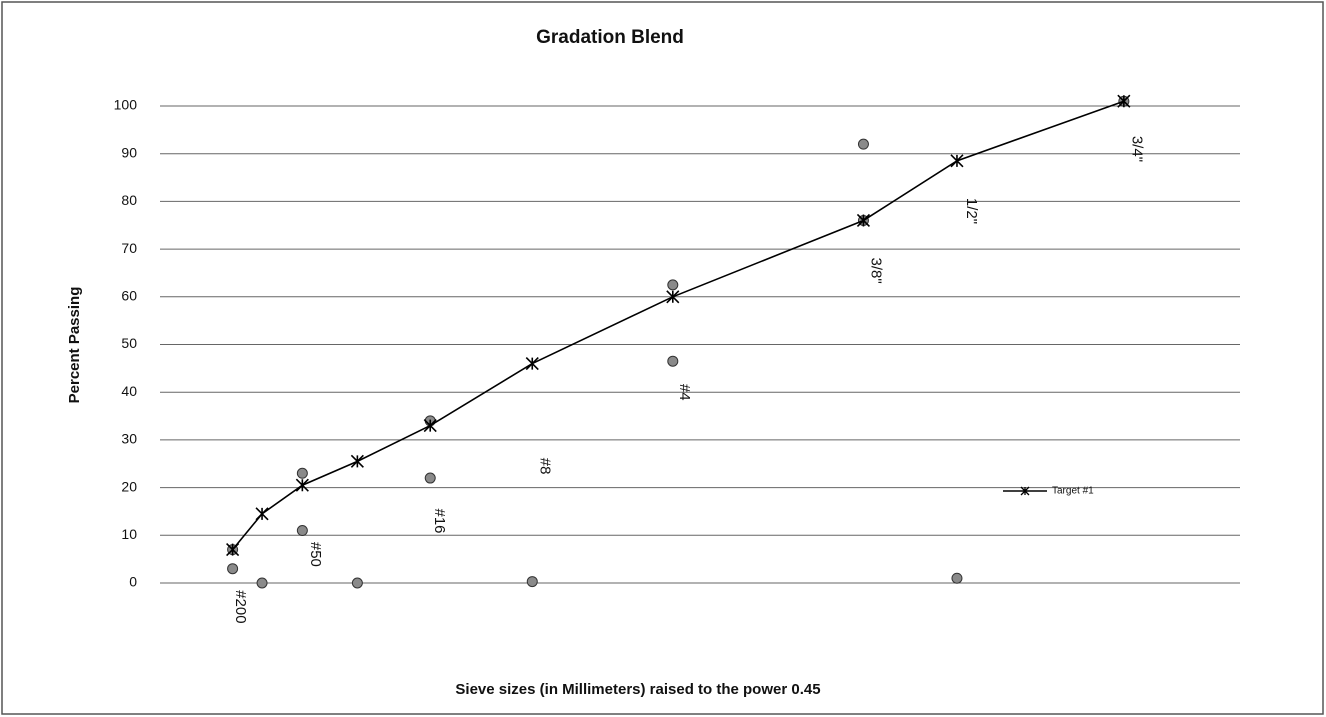 The width and height of the screenshot is (1326, 717). Describe the element at coordinates (610, 37) in the screenshot. I see `chart-title: Gradation Blend` at that location.